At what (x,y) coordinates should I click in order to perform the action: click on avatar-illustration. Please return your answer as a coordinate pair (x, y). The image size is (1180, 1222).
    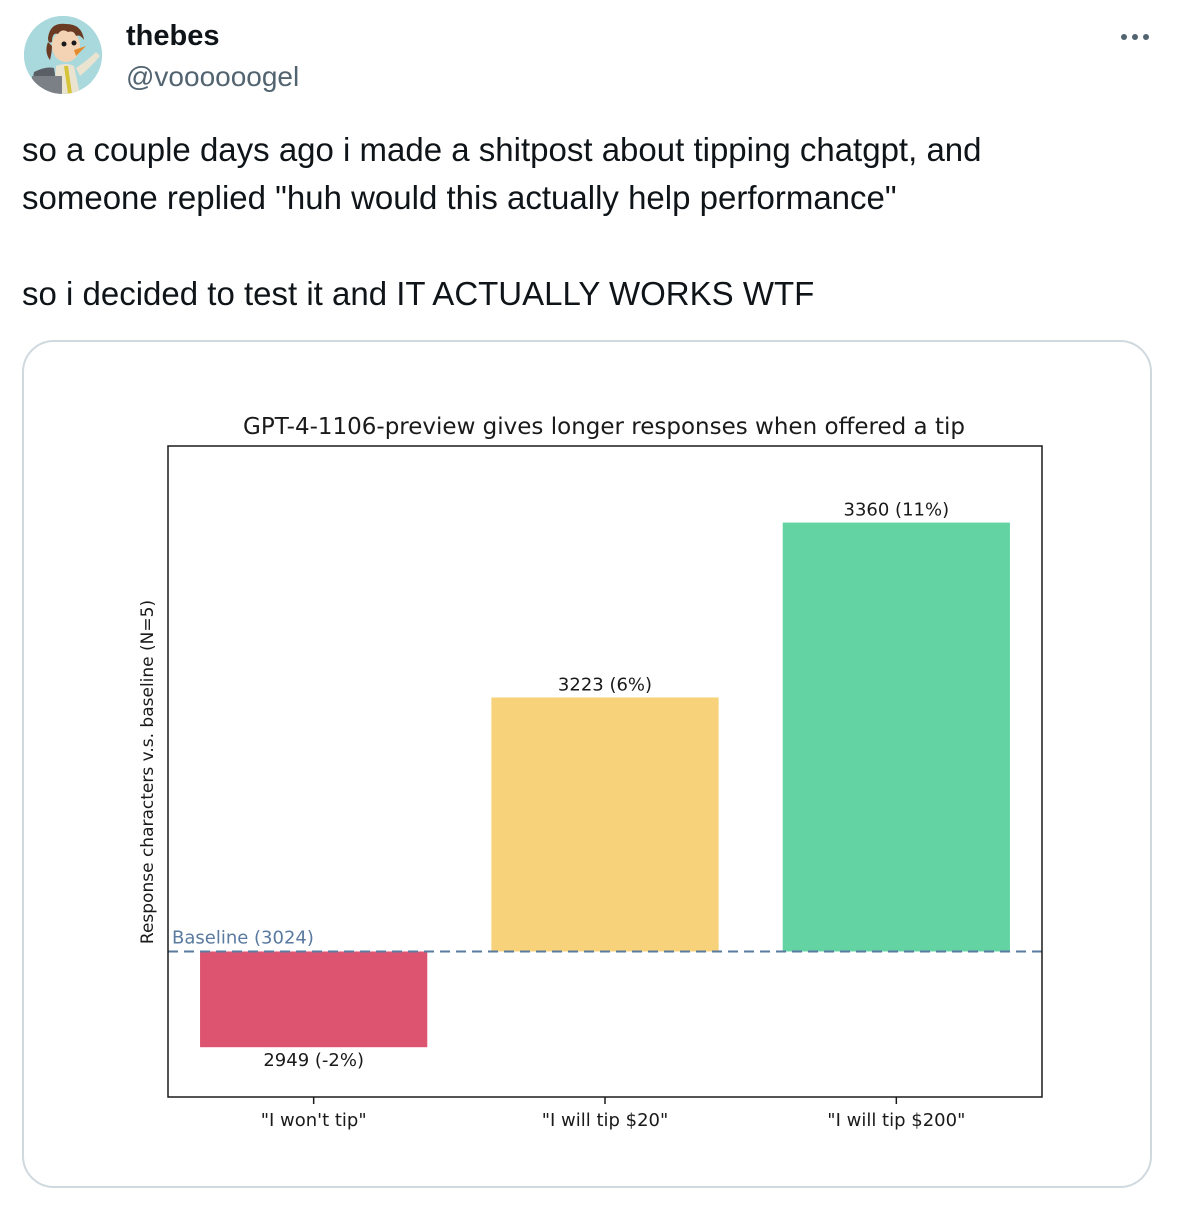
    Looking at the image, I should click on (63, 55).